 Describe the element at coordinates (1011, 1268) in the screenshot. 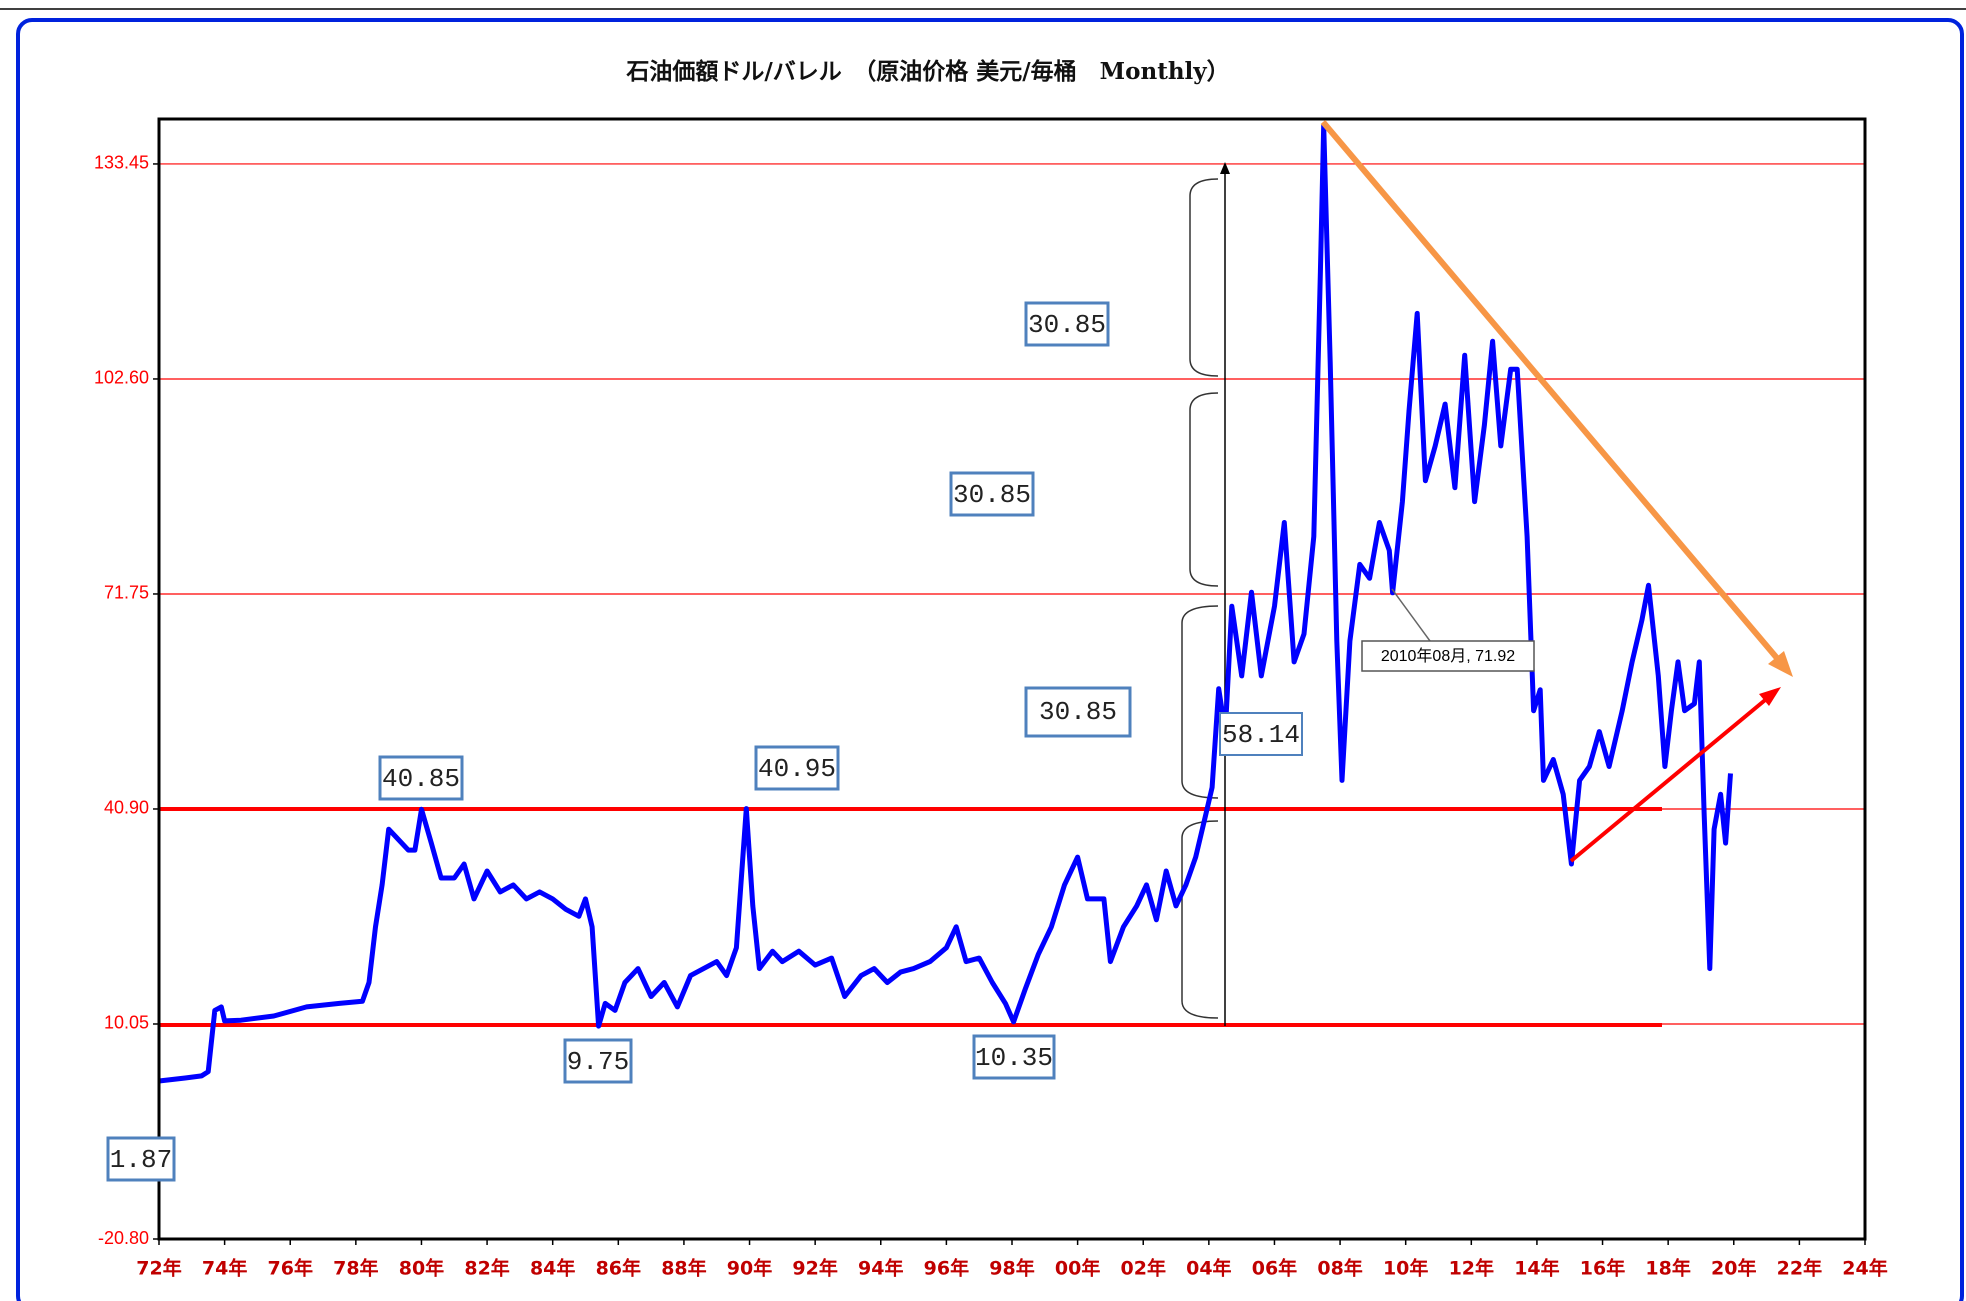

I see `x-tick-label: 98年` at that location.